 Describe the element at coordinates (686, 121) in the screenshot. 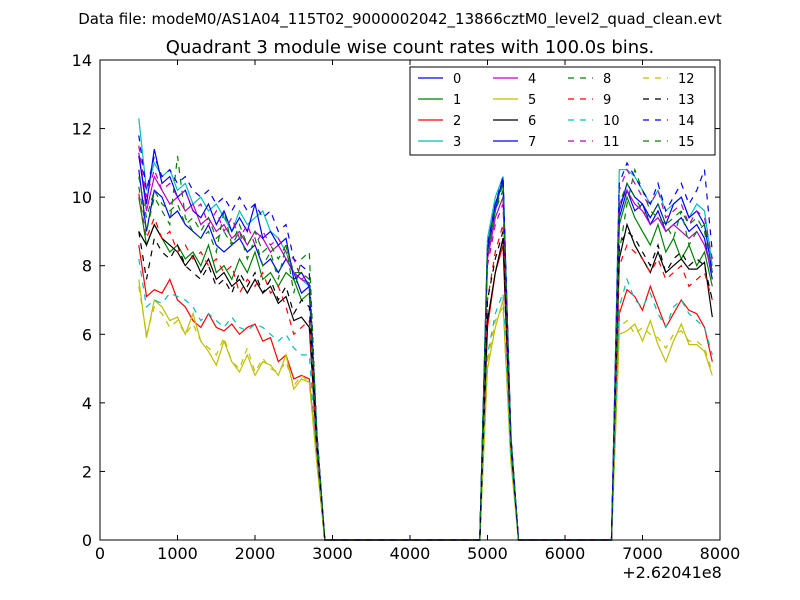

I see `legend-label-14: 14` at that location.